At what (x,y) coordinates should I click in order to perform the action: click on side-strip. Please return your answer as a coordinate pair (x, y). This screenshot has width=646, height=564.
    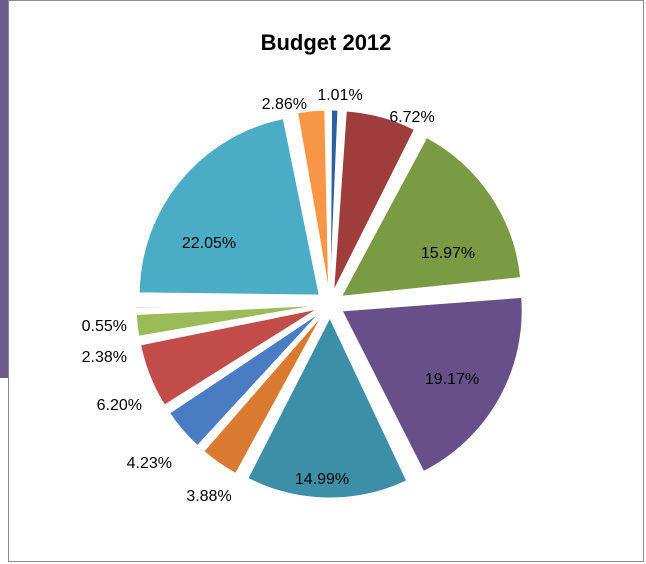
    Looking at the image, I should click on (4, 189).